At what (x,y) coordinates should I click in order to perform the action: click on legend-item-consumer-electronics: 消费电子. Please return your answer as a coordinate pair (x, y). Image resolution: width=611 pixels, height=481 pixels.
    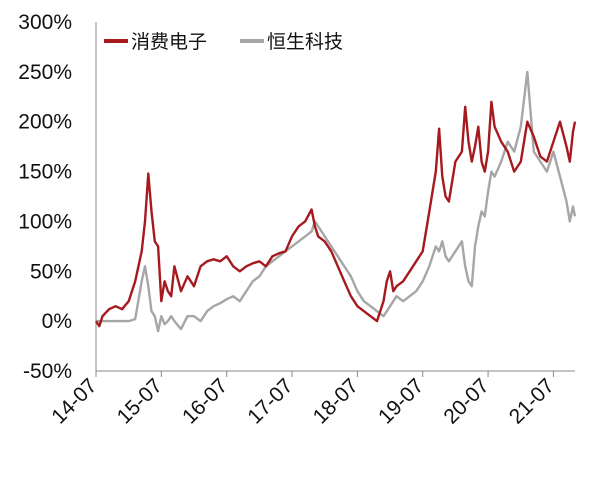
    Looking at the image, I should click on (155, 42).